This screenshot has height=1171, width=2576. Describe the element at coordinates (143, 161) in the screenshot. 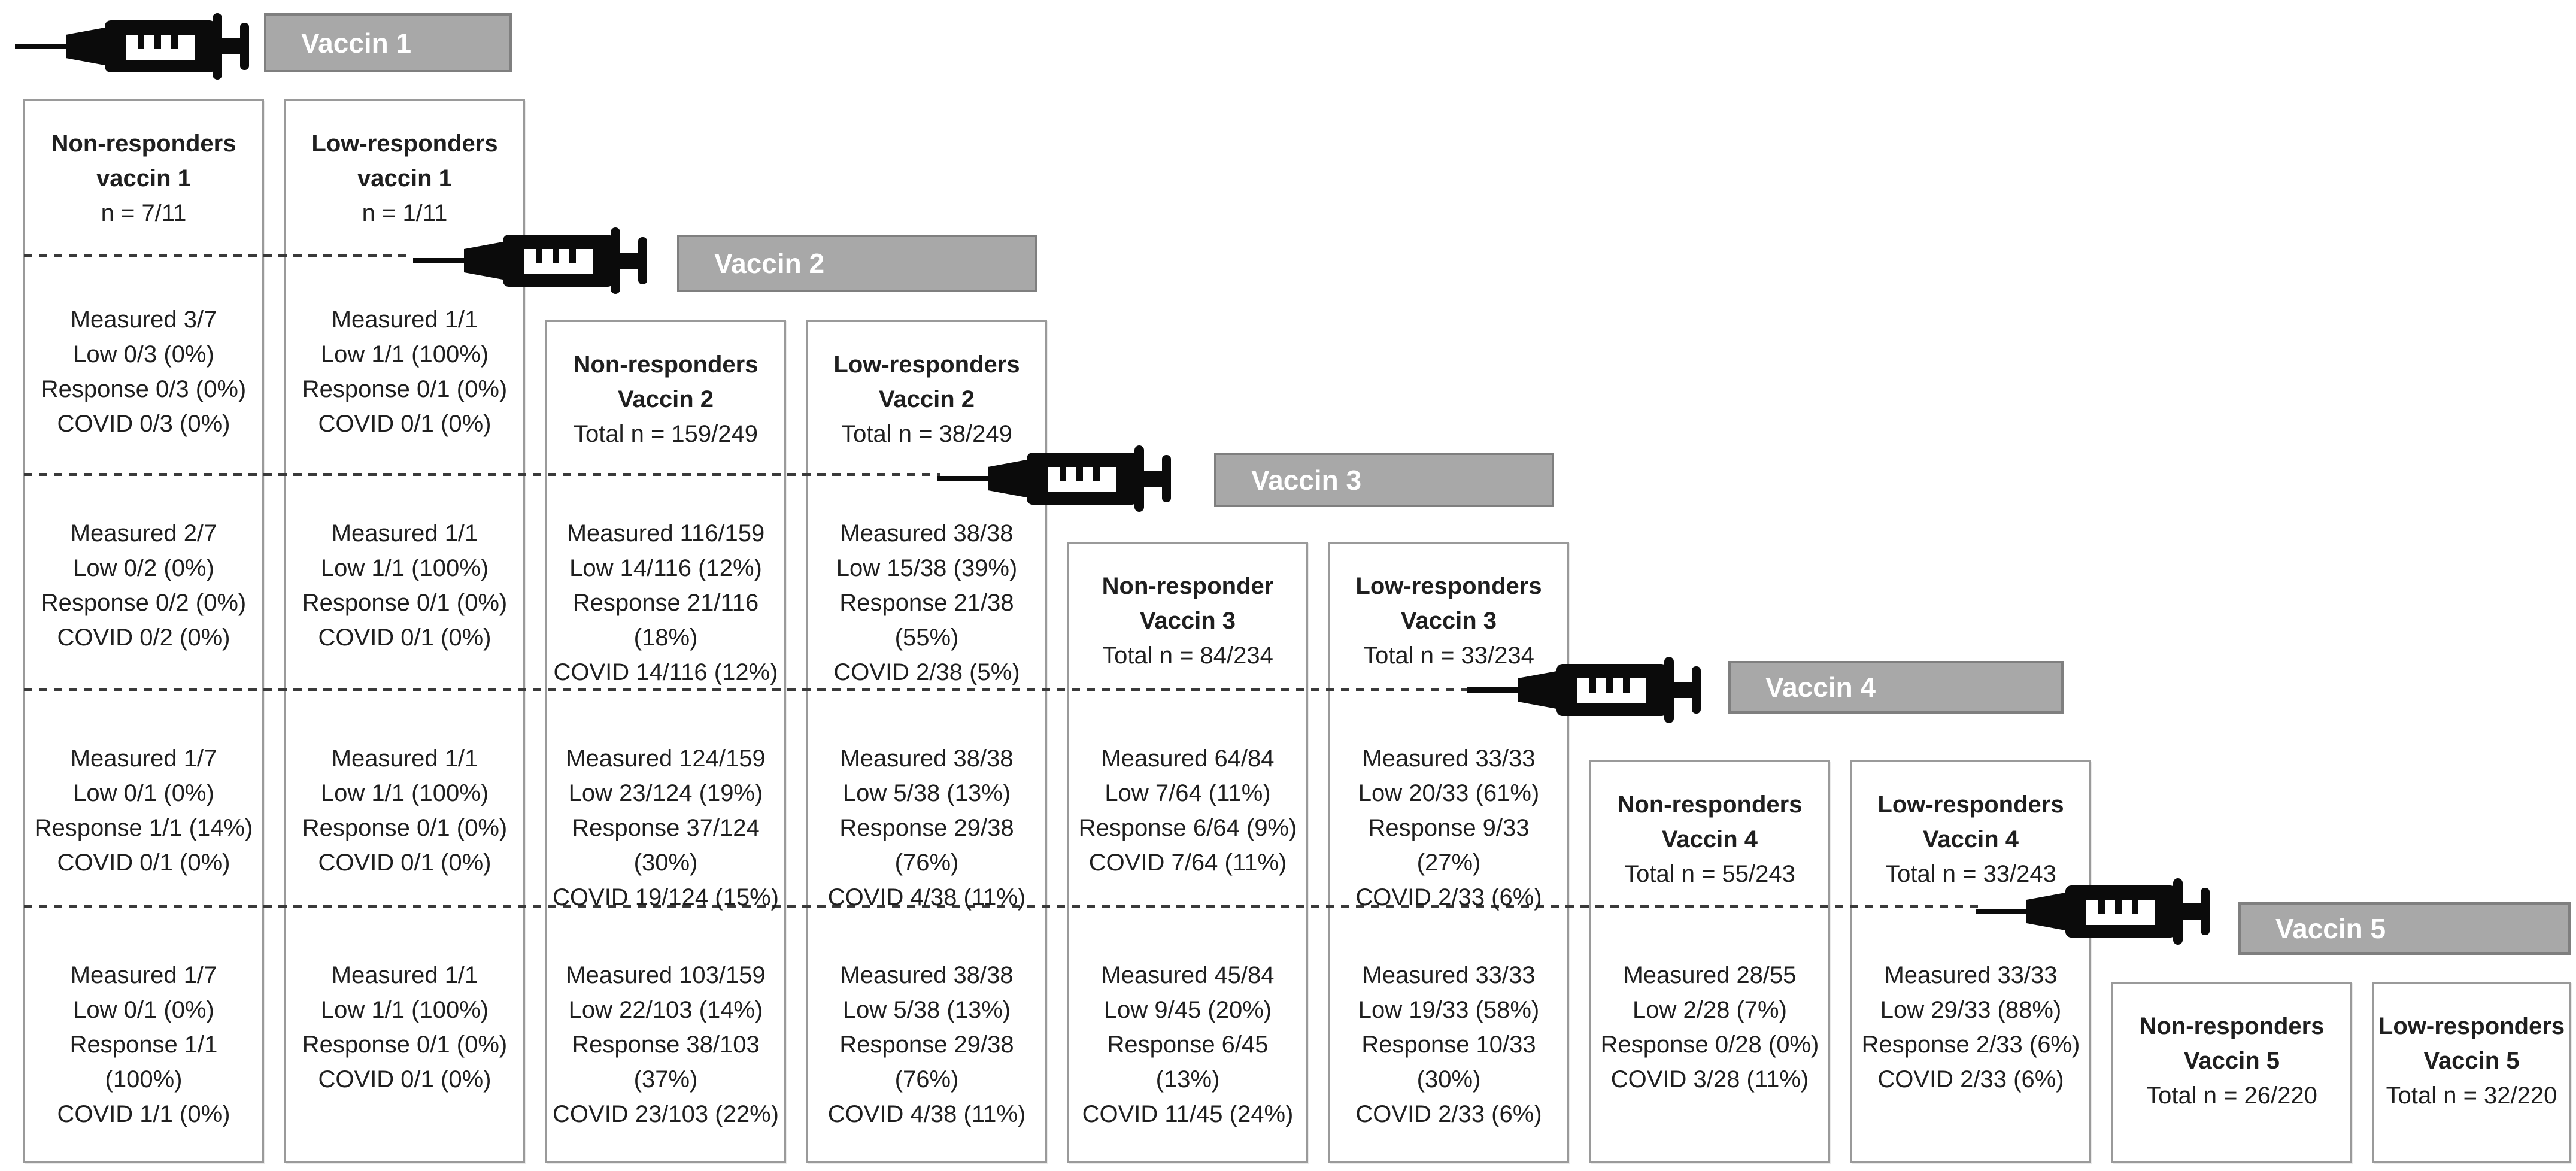

I see `column-title: Non-responders vaccin 1` at that location.